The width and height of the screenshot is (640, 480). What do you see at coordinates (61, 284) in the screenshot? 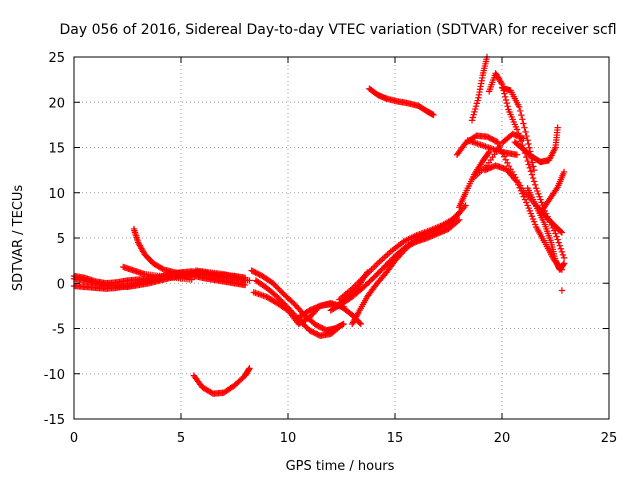
I see `y-tick-label: 0` at bounding box center [61, 284].